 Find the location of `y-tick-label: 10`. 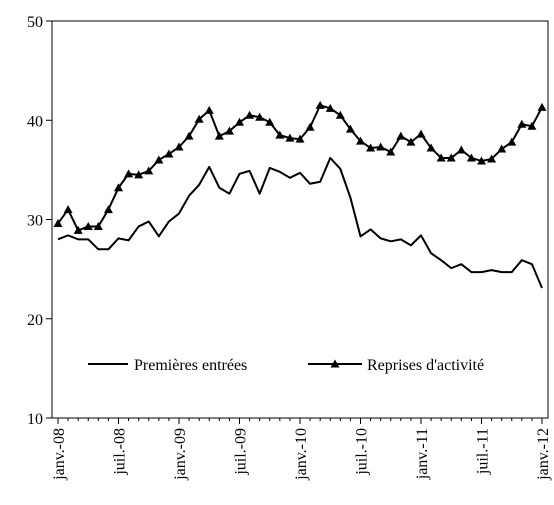

y-tick-label: 10 is located at coordinates (35, 419).